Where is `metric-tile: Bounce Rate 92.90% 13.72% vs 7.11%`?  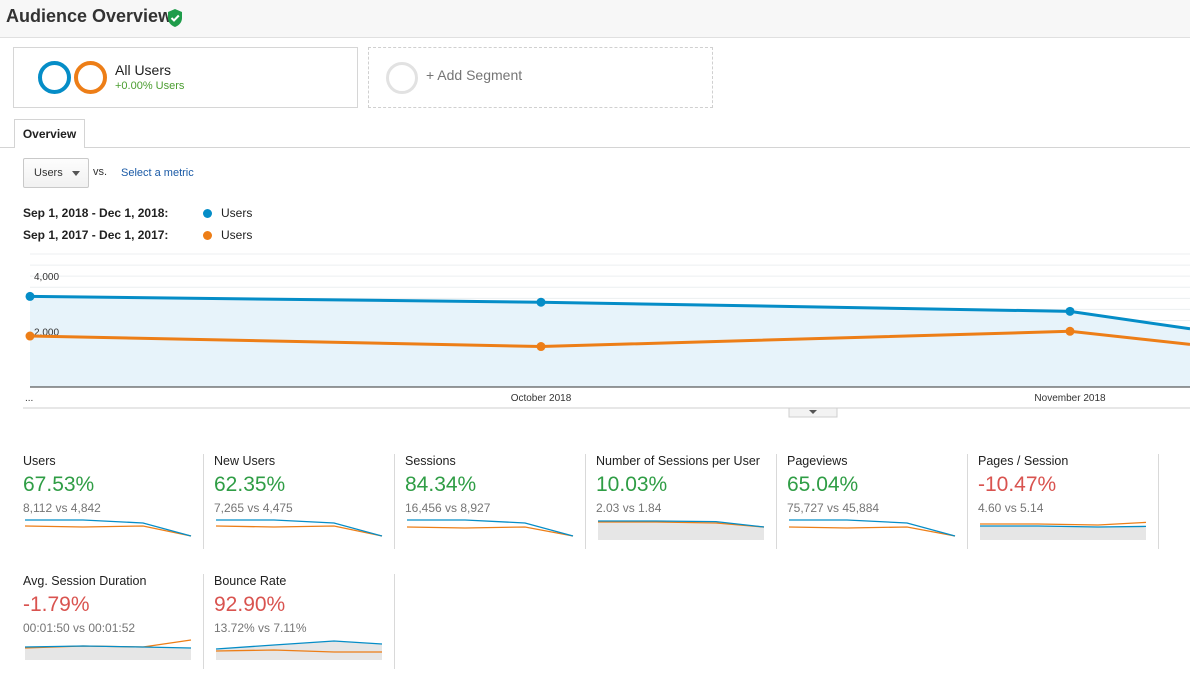
metric-tile: Bounce Rate 92.90% 13.72% vs 7.11% is located at coordinates (304, 621).